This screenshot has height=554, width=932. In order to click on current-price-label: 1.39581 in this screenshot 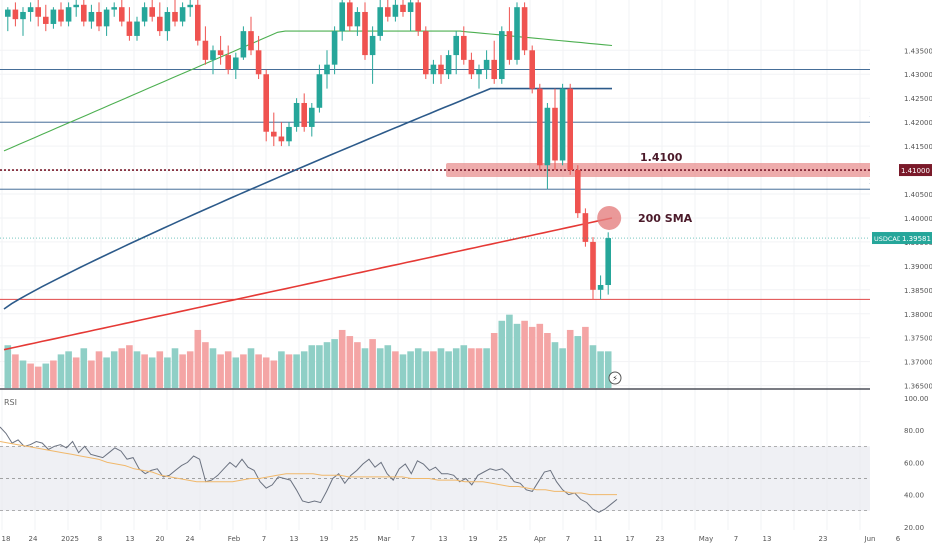, I will do `click(916, 239)`.